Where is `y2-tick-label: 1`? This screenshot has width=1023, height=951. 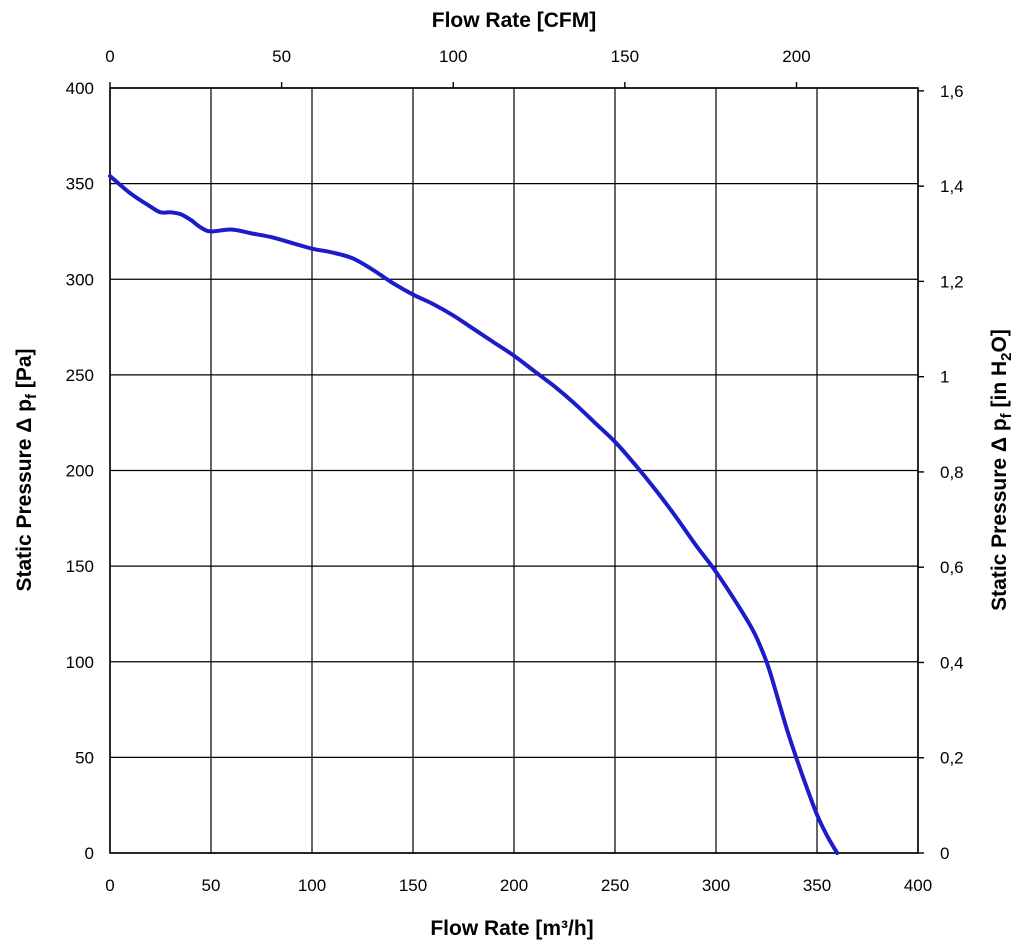
y2-tick-label: 1 is located at coordinates (944, 377).